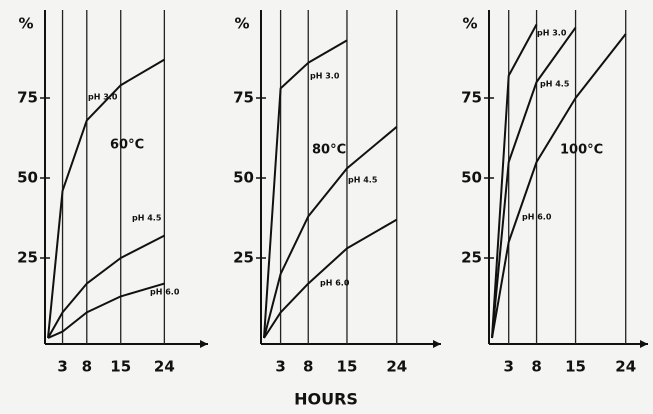 The width and height of the screenshot is (653, 414). What do you see at coordinates (581, 150) in the screenshot?
I see `annotation: 100°C` at bounding box center [581, 150].